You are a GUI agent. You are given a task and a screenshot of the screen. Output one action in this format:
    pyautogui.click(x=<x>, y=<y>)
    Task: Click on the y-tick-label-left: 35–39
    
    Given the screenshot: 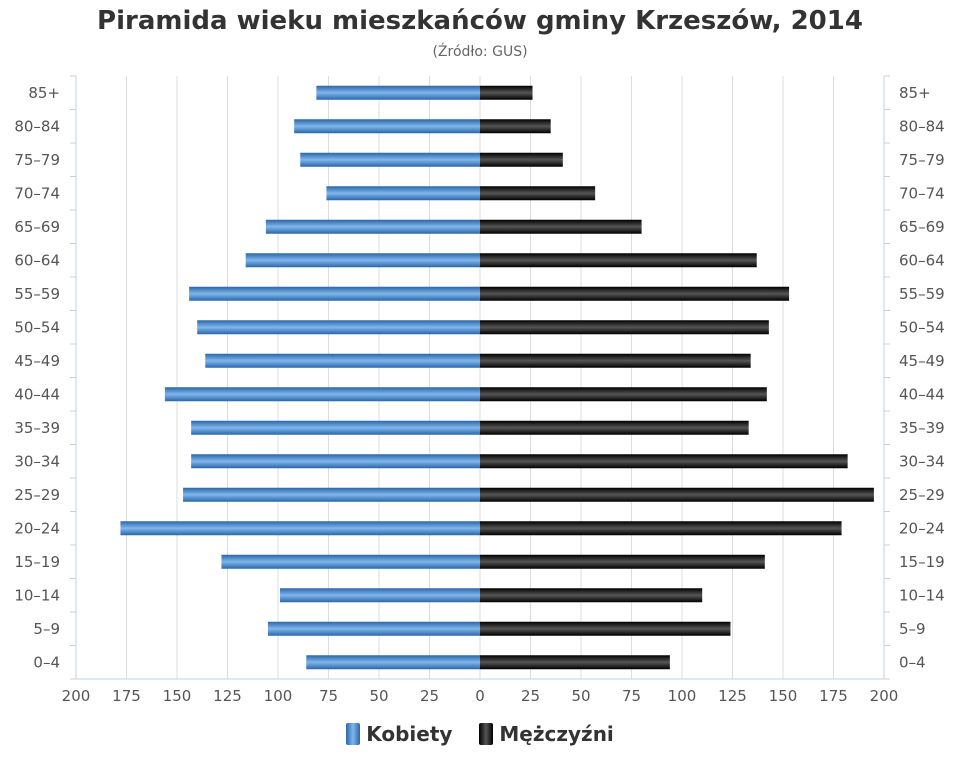 What is the action you would take?
    pyautogui.click(x=37, y=428)
    